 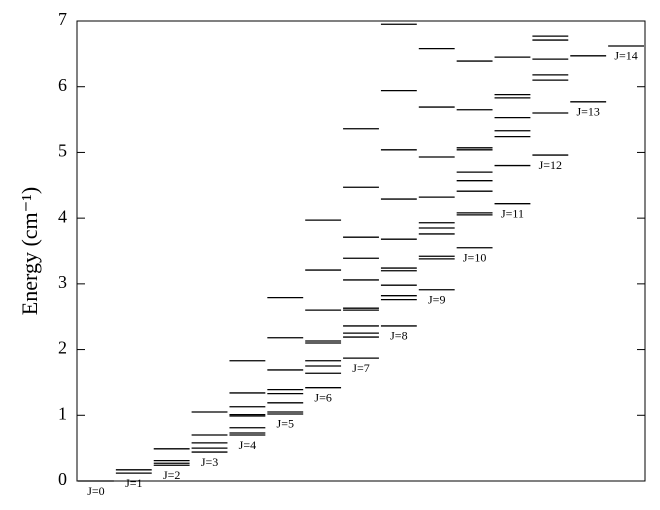 What do you see at coordinates (29, 251) in the screenshot?
I see `y-axis-label: Energy (cm⁻¹)` at bounding box center [29, 251].